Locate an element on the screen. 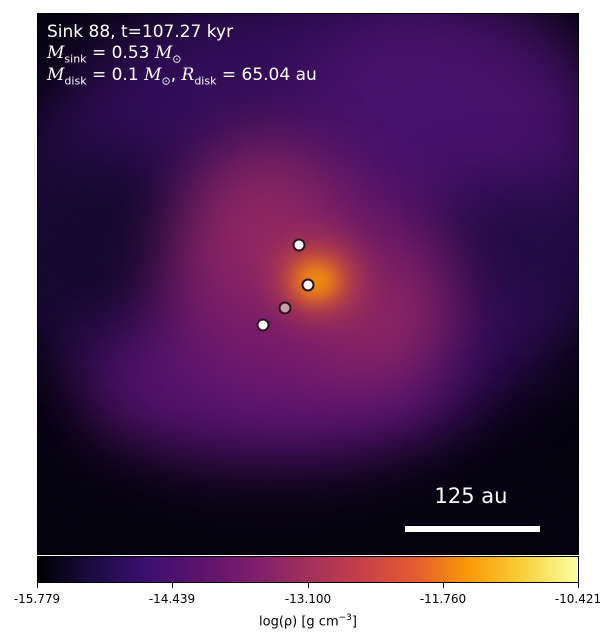 The width and height of the screenshot is (615, 644). dark-bottom is located at coordinates (308, 504).